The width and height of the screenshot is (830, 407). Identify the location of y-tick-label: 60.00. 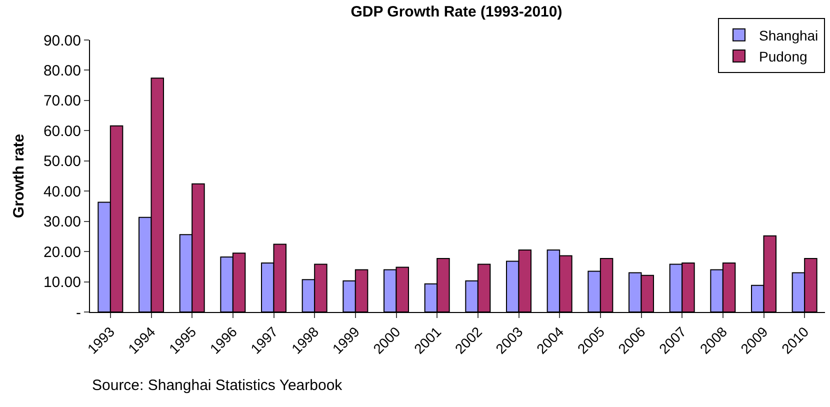
(62, 131).